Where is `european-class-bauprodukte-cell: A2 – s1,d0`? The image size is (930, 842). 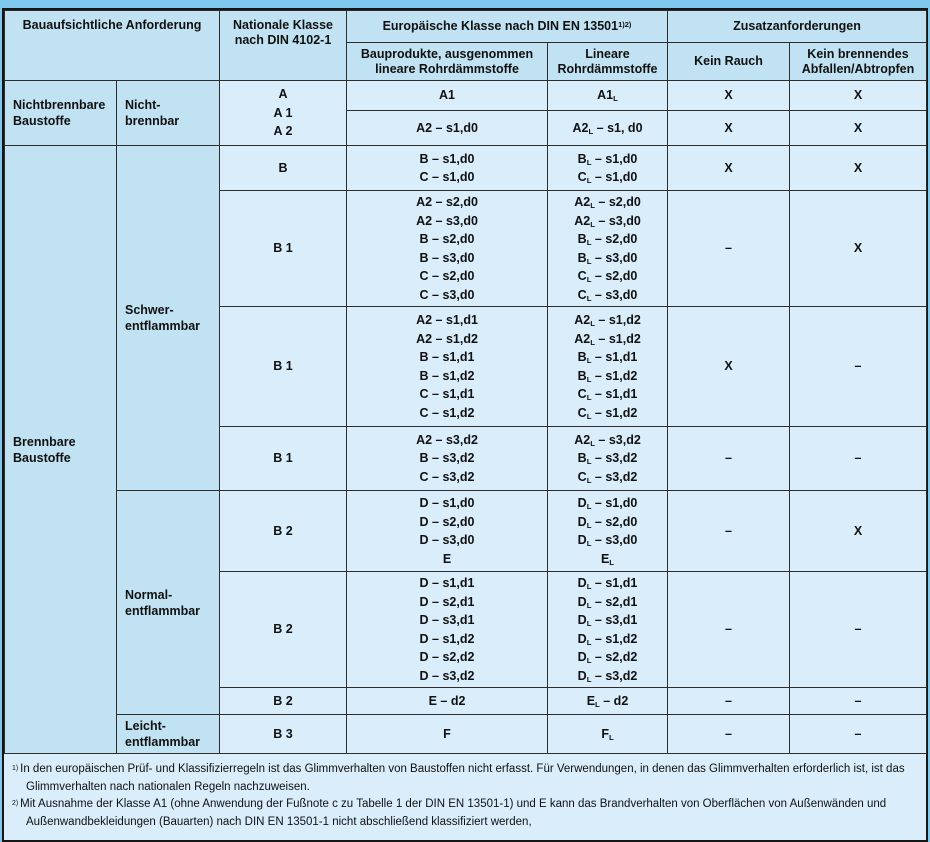 european-class-bauprodukte-cell: A2 – s1,d0 is located at coordinates (447, 128).